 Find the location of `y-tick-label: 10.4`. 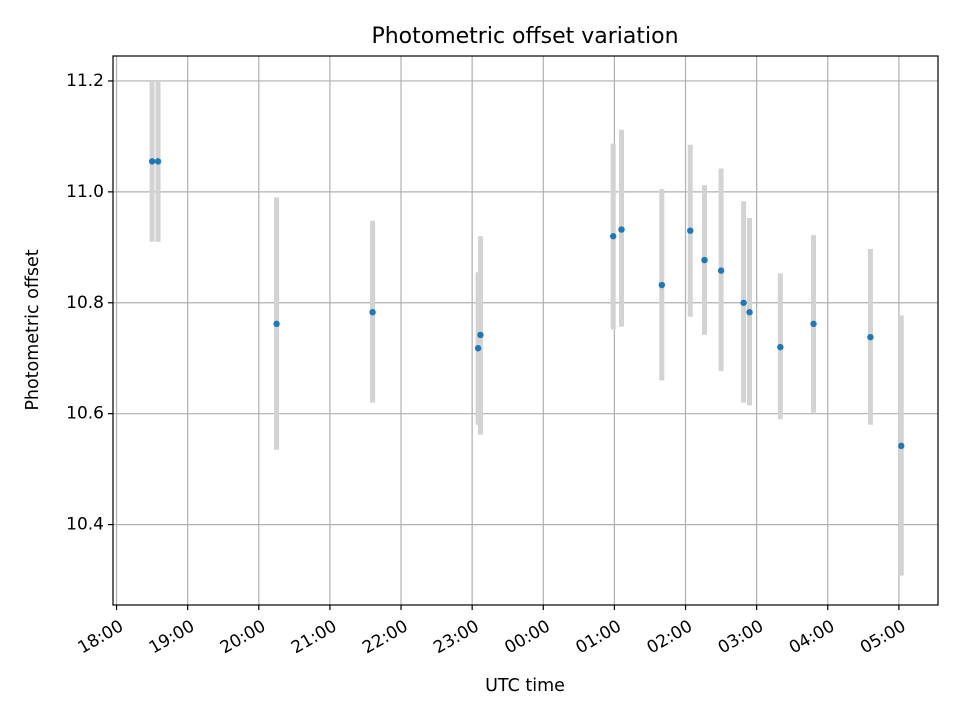

y-tick-label: 10.4 is located at coordinates (85, 525).